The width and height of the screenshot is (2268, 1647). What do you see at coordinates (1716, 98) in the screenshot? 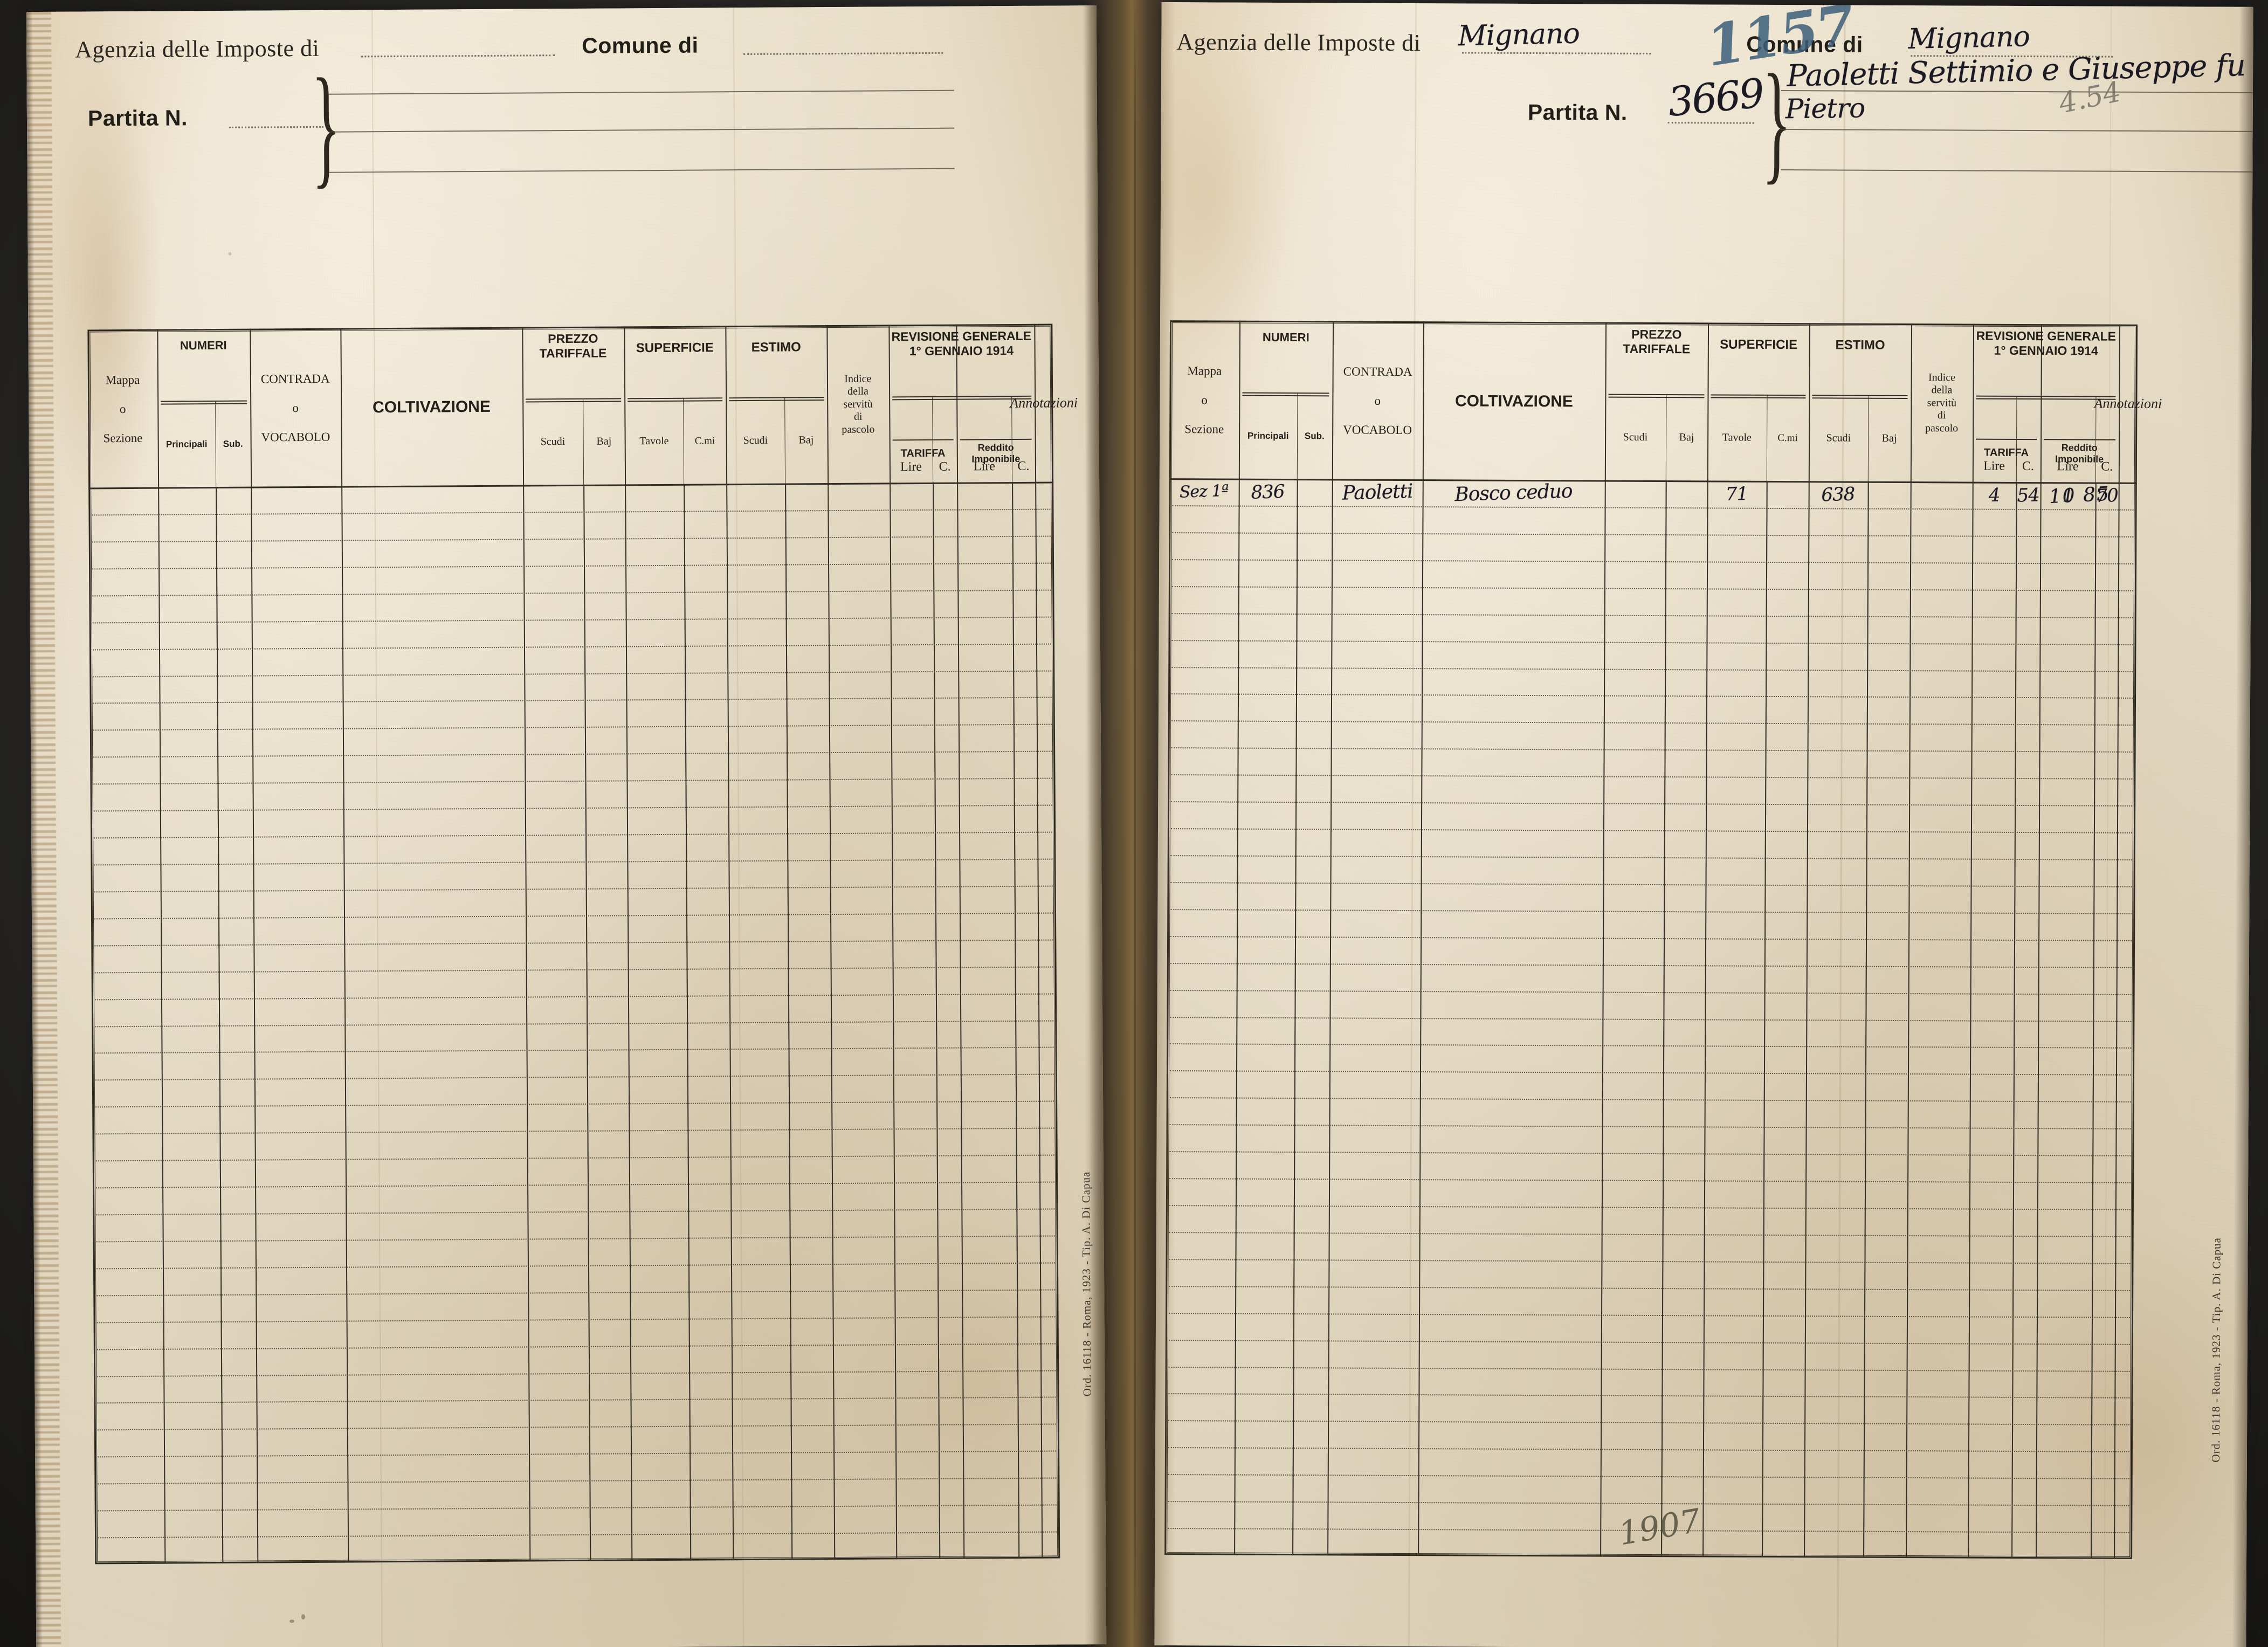
I see `partita-value-right: 3669` at bounding box center [1716, 98].